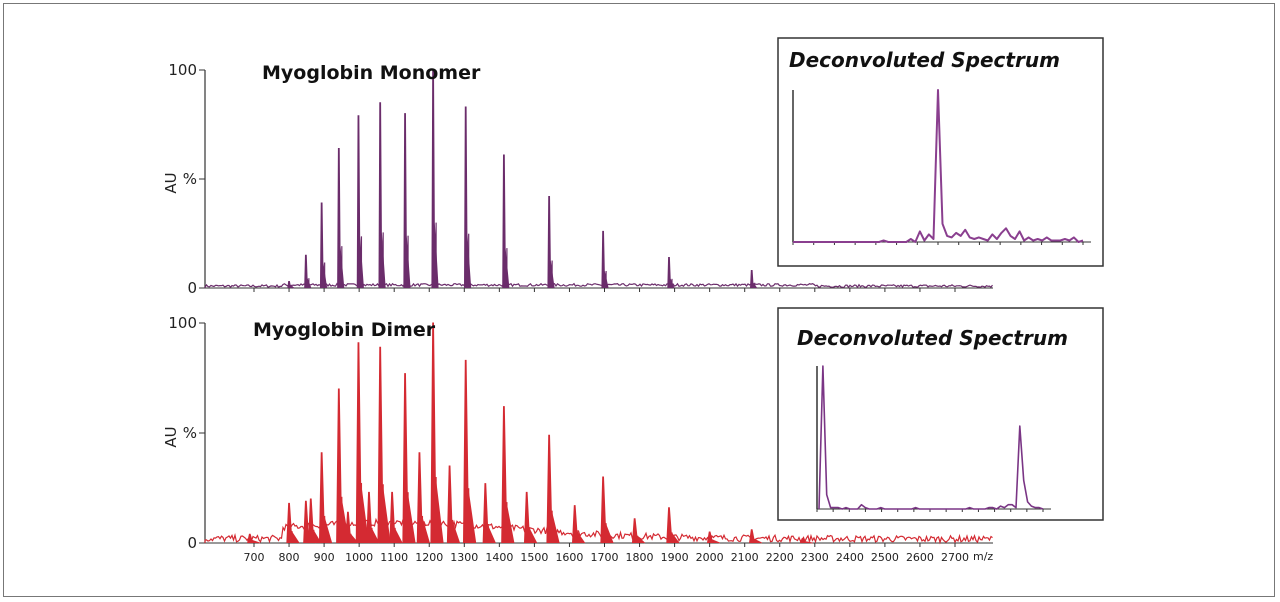  Describe the element at coordinates (359, 557) in the screenshot. I see `x-tick-label: 1000` at that location.